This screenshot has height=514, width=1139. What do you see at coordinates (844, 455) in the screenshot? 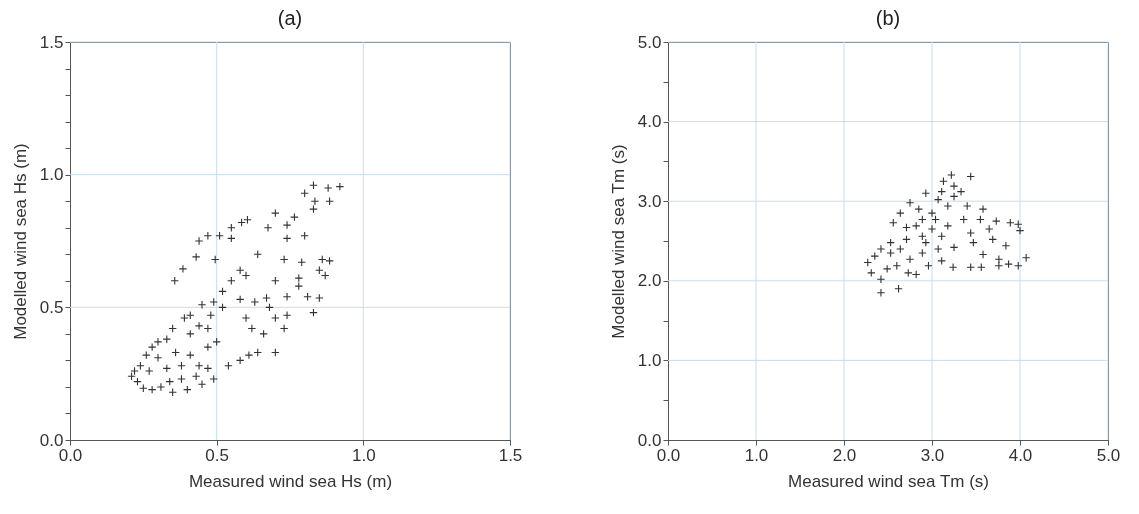
I see `x-tick-label: 2.0` at bounding box center [844, 455].